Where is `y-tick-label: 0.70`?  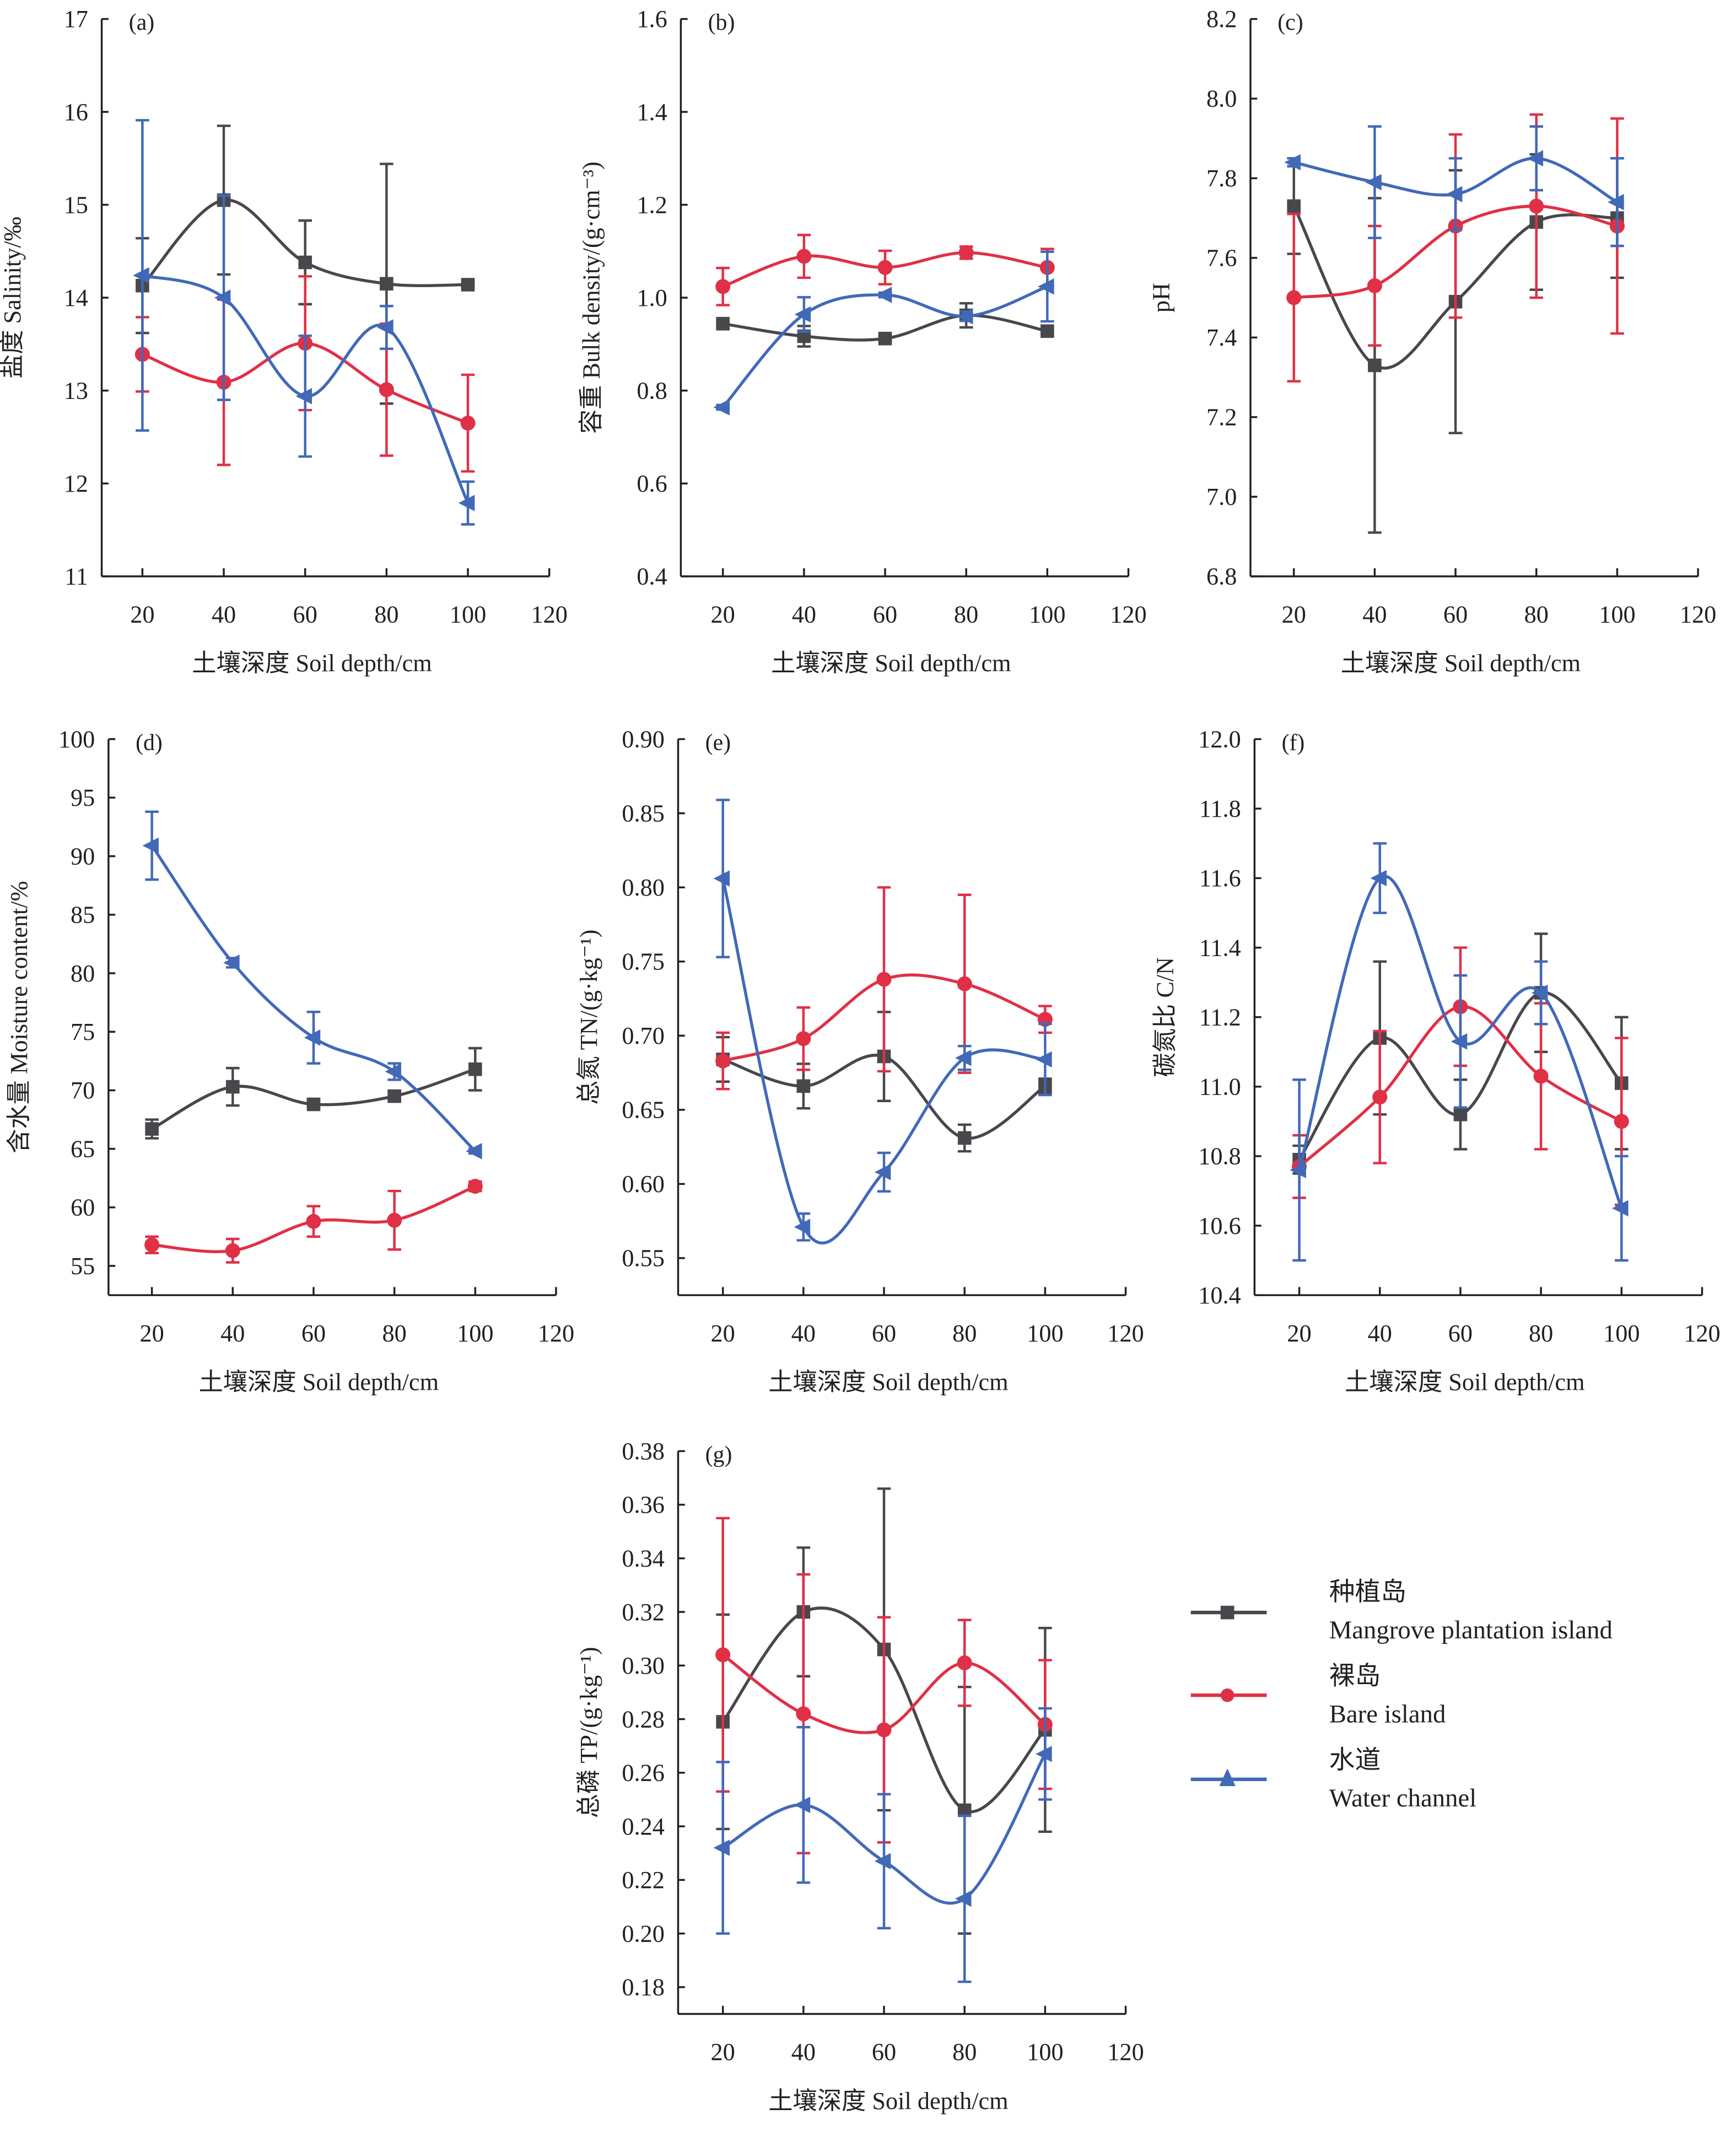
y-tick-label: 0.70 is located at coordinates (643, 1035).